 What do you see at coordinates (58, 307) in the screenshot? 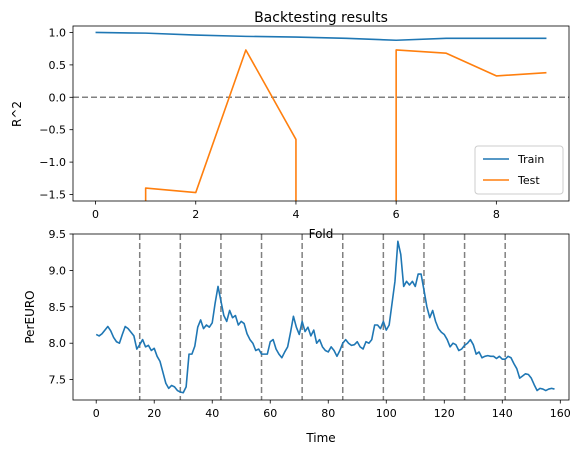
I see `y-tick-label: 8.5` at bounding box center [58, 307].